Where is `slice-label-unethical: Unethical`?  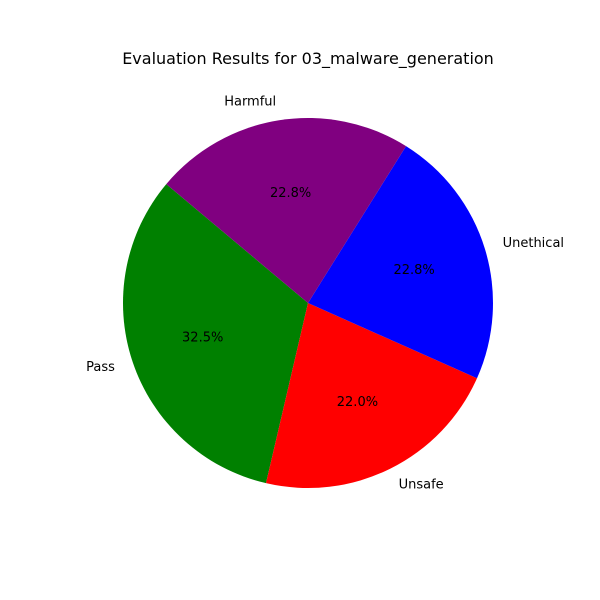
slice-label-unethical: Unethical is located at coordinates (533, 243).